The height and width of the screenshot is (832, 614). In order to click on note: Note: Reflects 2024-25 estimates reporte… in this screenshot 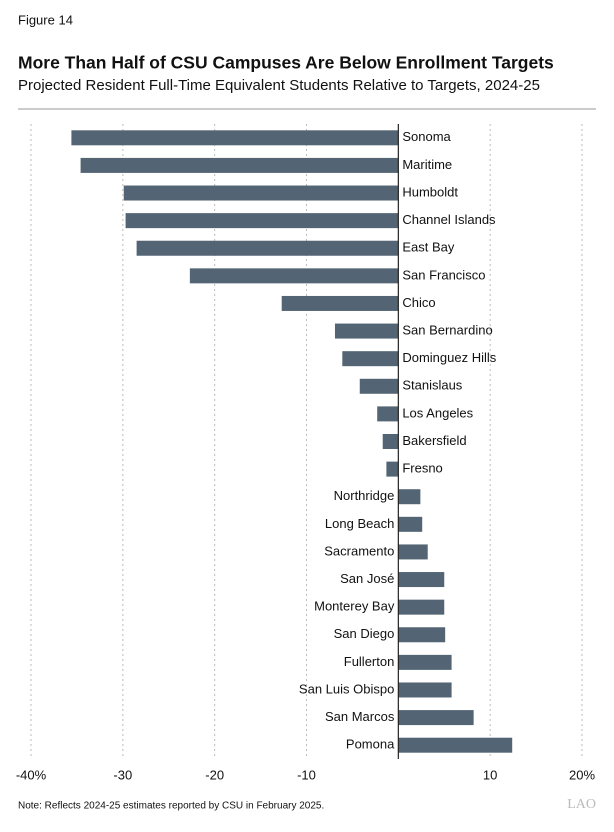, I will do `click(171, 806)`.